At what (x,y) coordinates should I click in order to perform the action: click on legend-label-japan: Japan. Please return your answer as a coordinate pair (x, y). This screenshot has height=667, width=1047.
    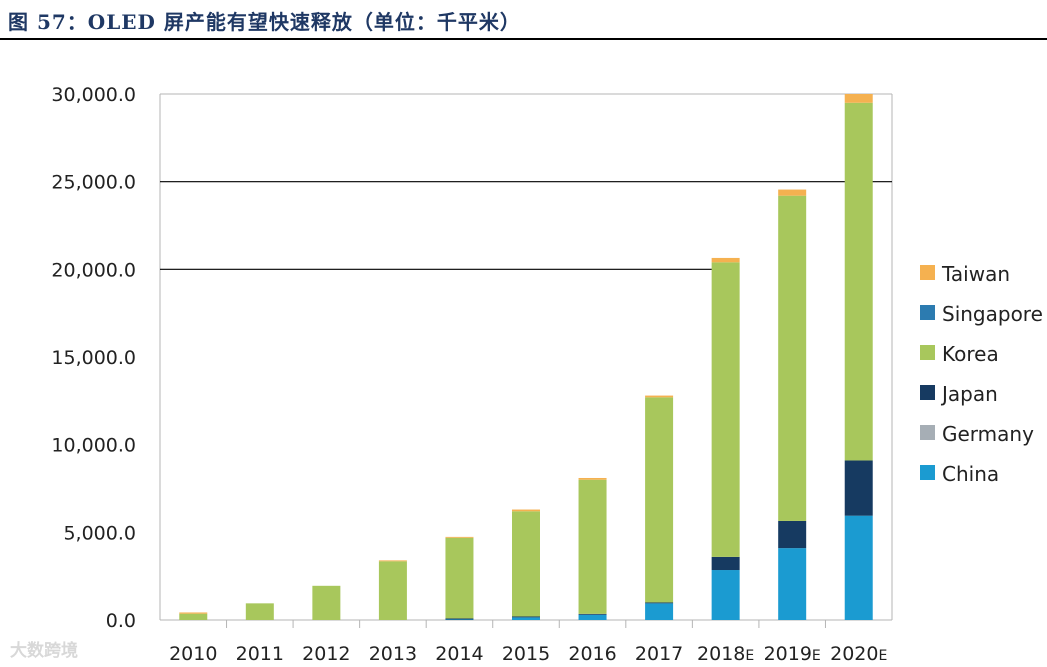
    Looking at the image, I should click on (969, 394).